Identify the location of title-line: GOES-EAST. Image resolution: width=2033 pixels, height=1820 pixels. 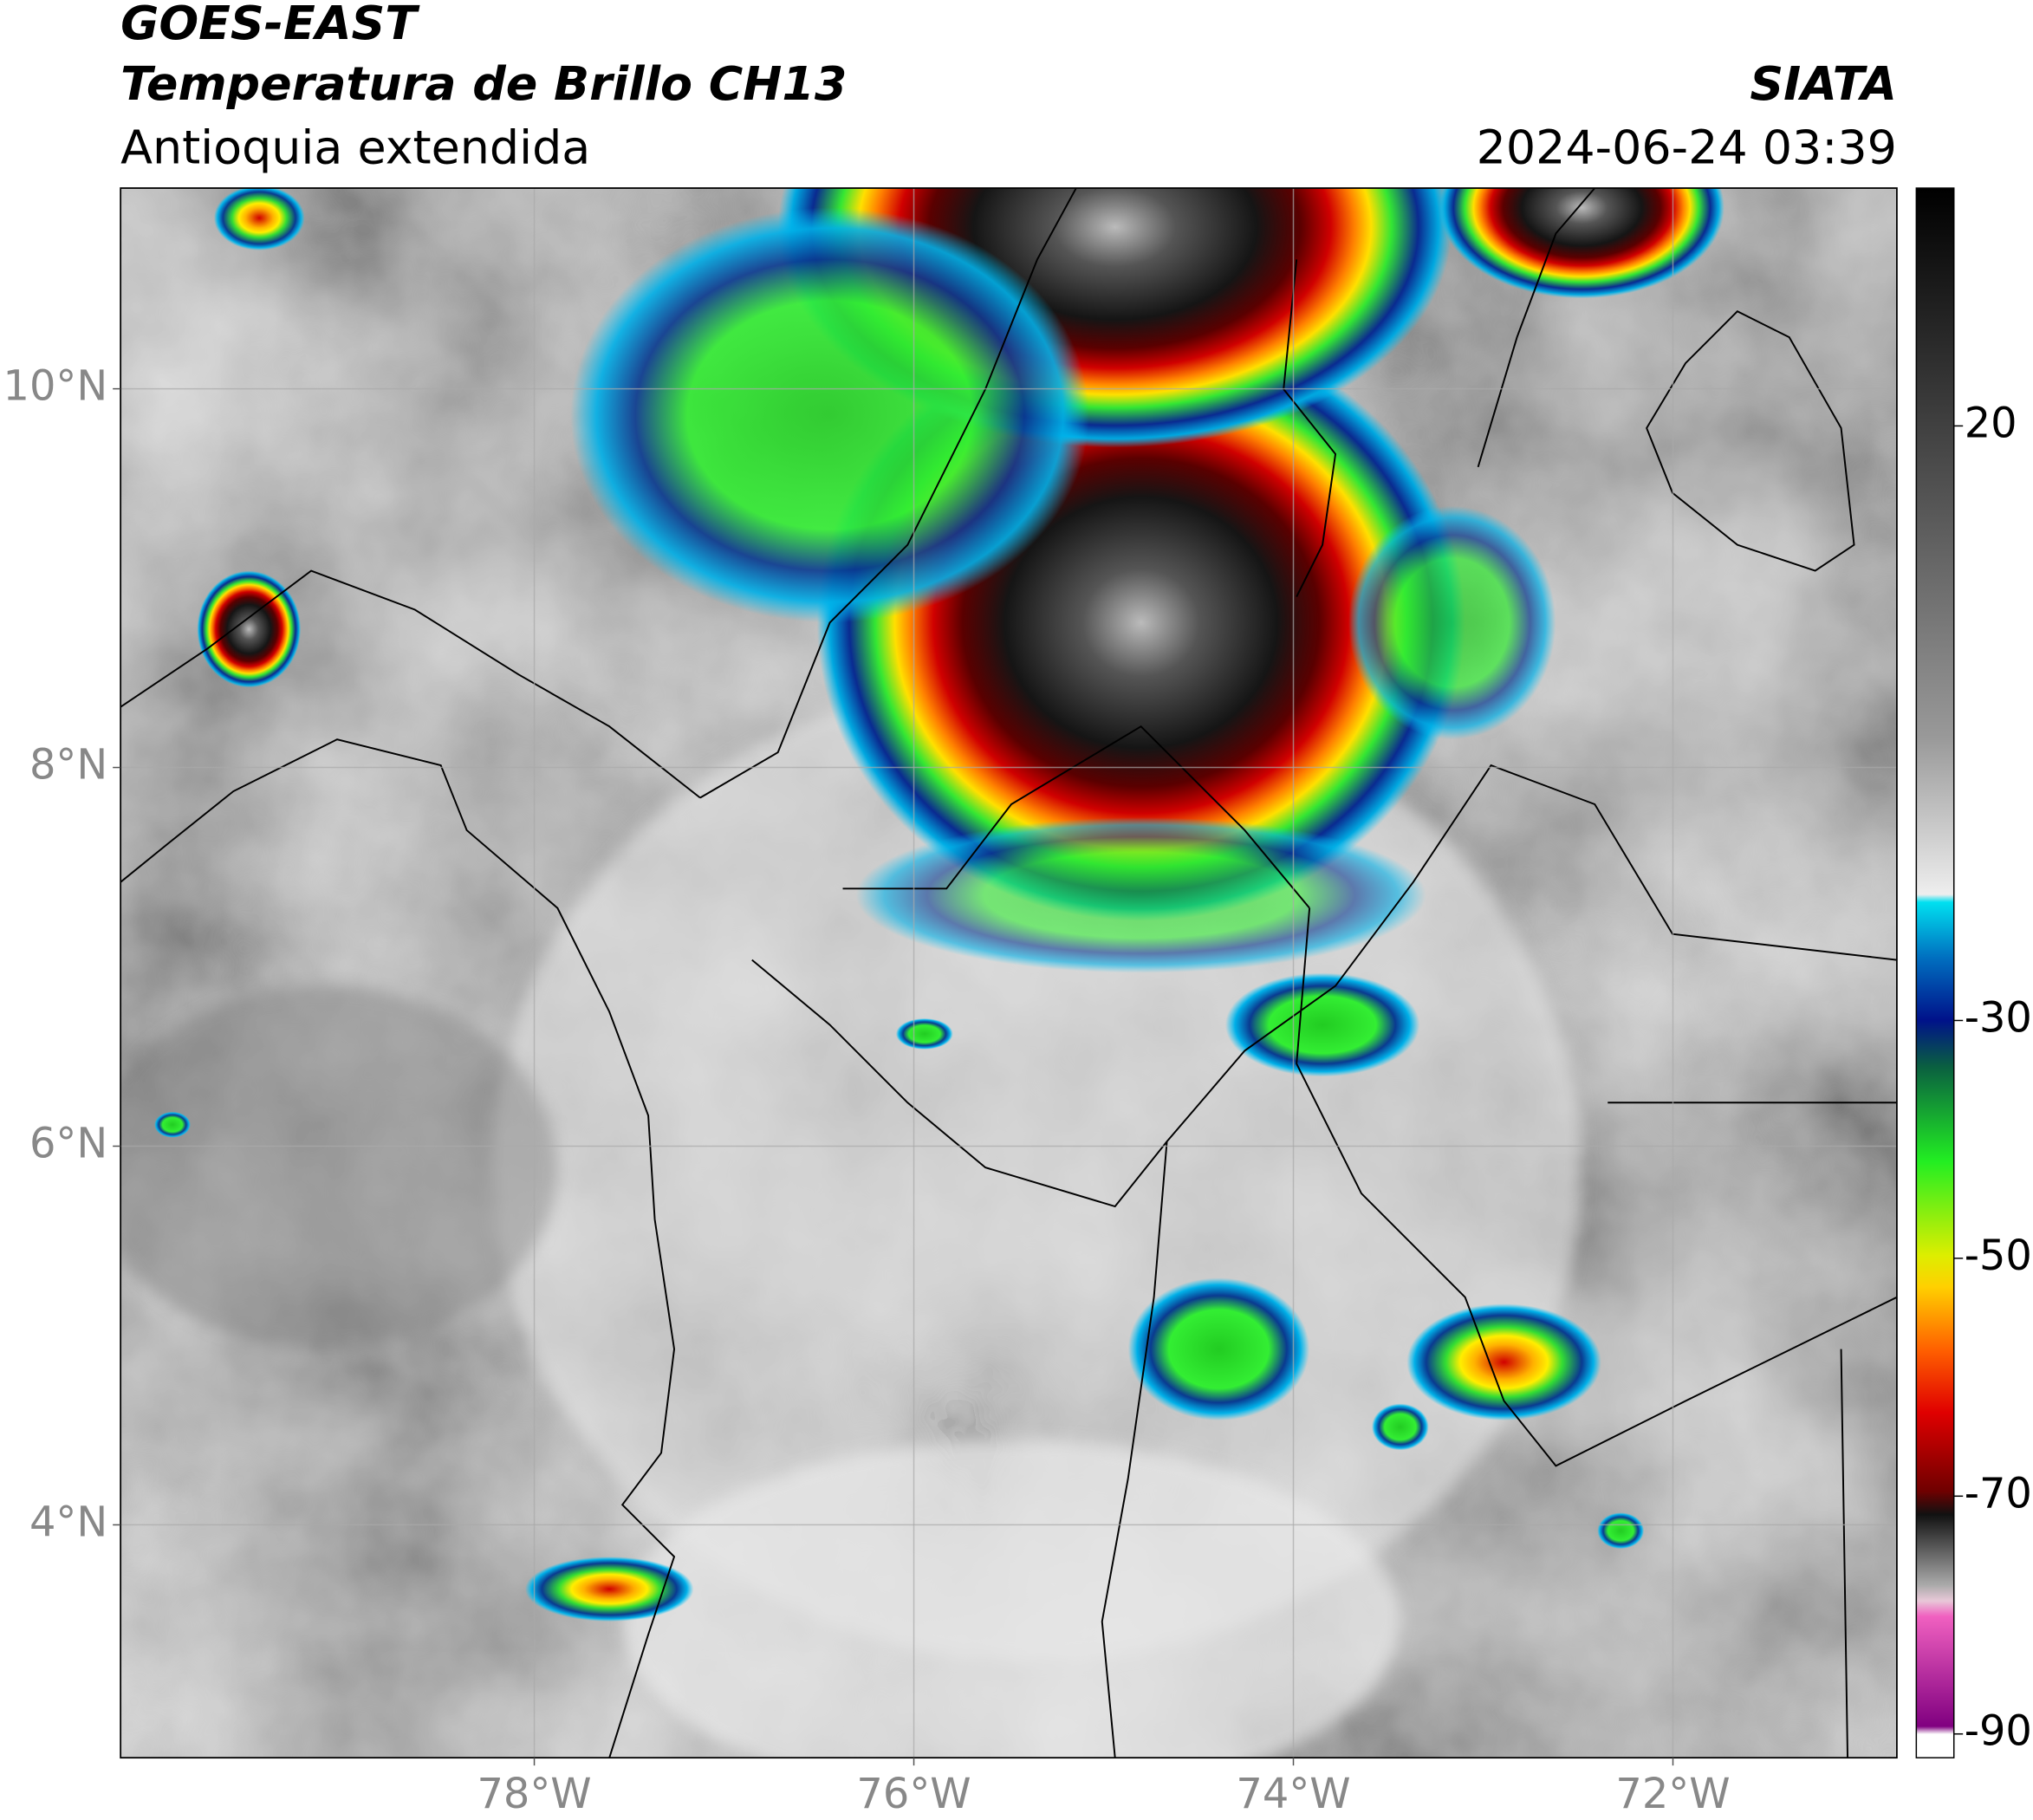
(270, 25).